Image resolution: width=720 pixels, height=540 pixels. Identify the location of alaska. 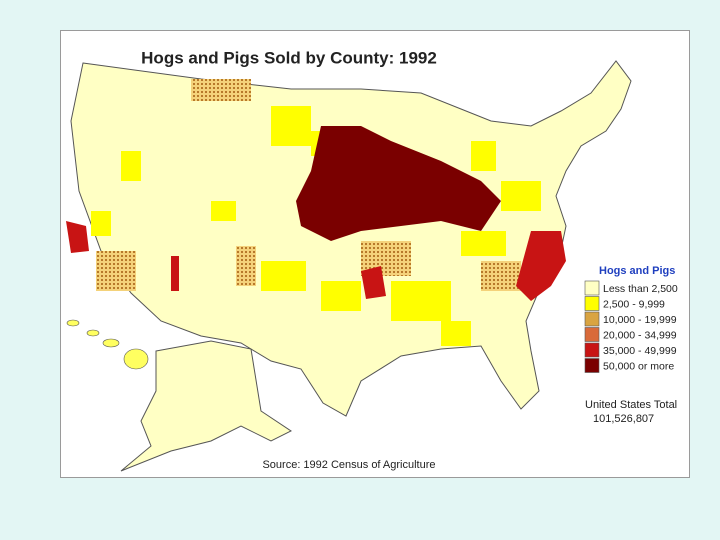
(206, 406).